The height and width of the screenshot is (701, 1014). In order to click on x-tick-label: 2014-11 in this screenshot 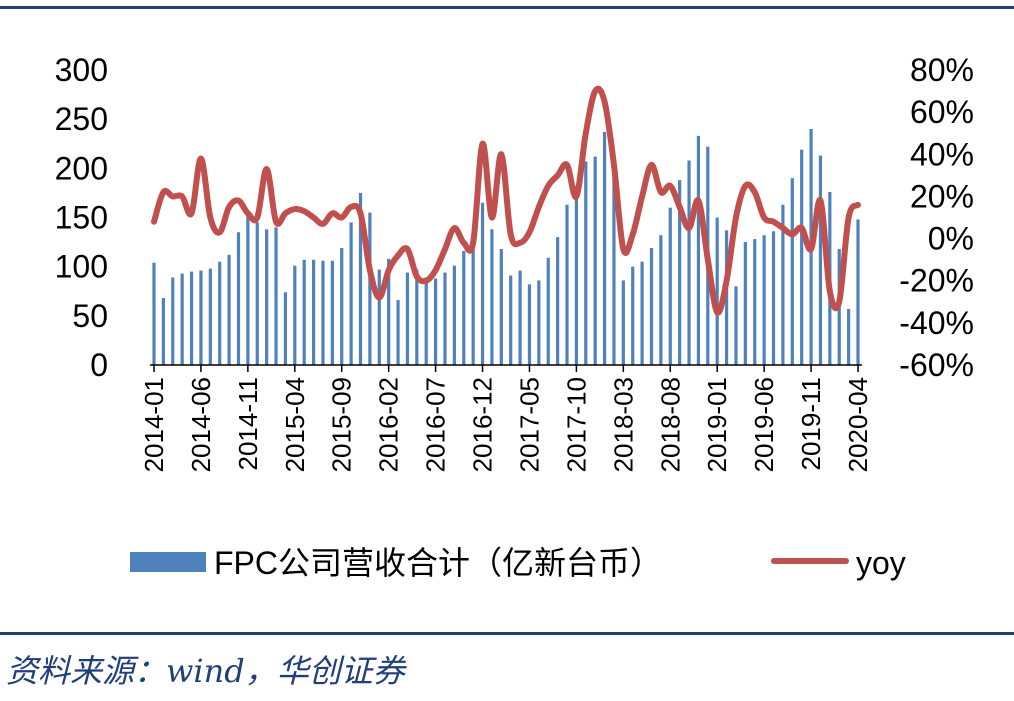, I will do `click(248, 424)`.